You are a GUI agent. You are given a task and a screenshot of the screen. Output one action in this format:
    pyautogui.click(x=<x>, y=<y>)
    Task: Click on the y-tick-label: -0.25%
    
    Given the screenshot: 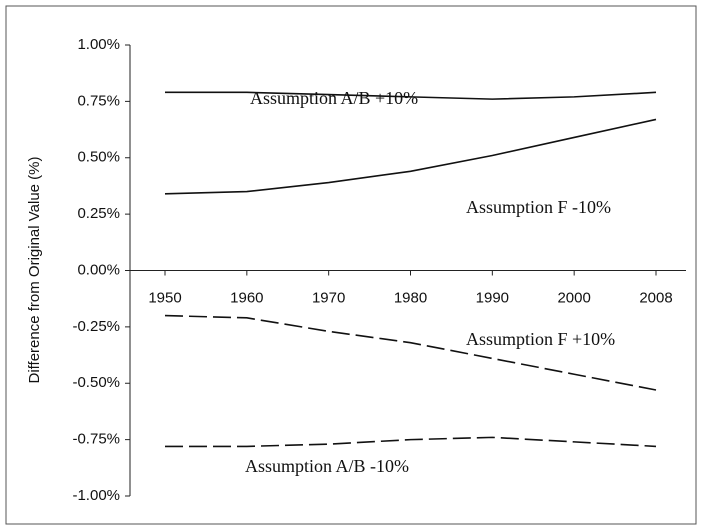 What is the action you would take?
    pyautogui.click(x=96, y=326)
    